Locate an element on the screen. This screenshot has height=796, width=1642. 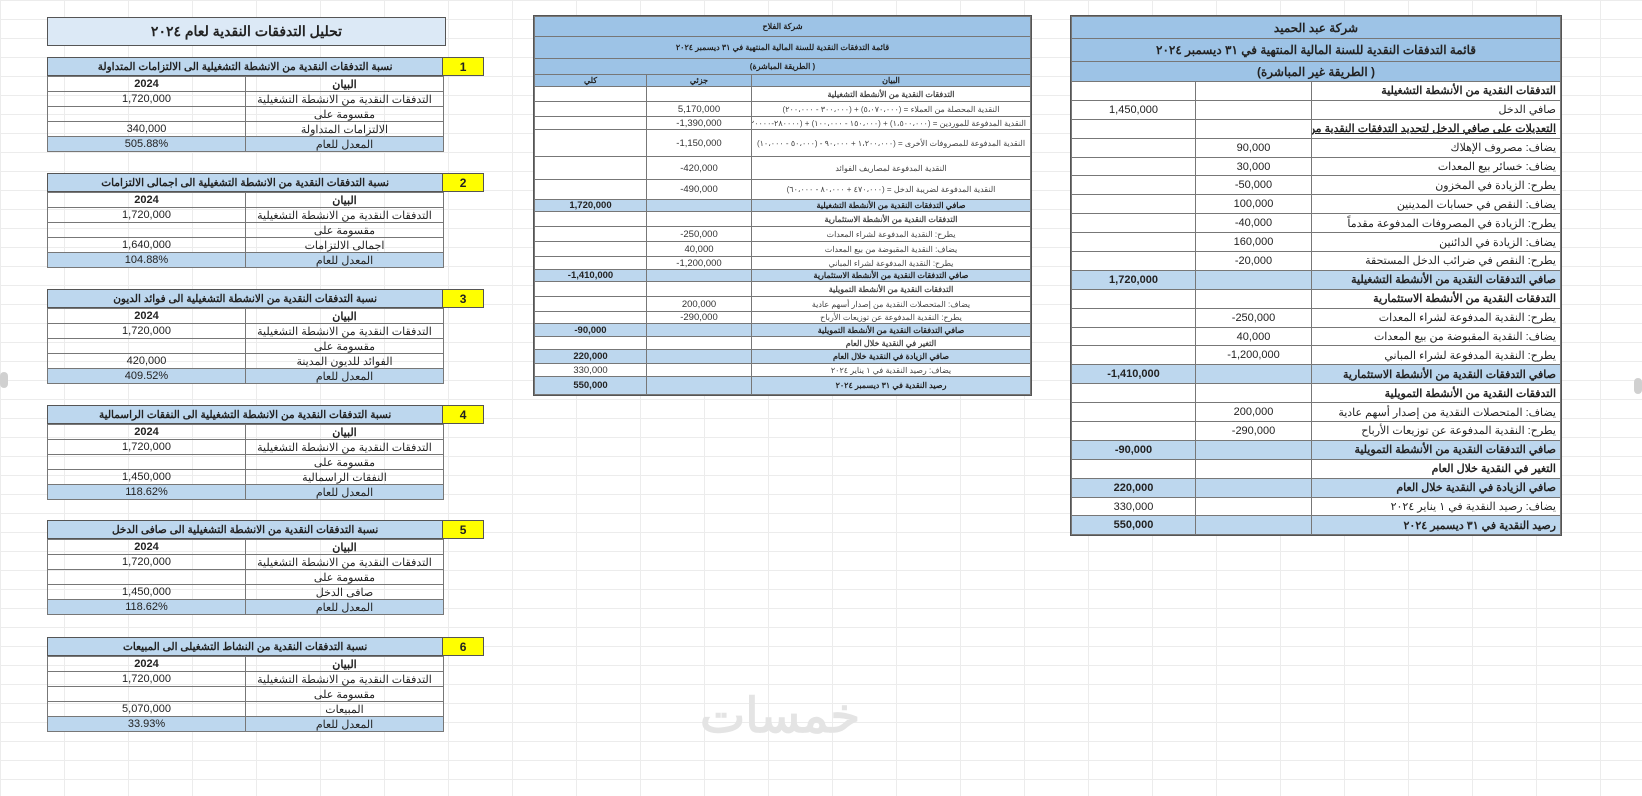
row-value is located at coordinates (146, 230).